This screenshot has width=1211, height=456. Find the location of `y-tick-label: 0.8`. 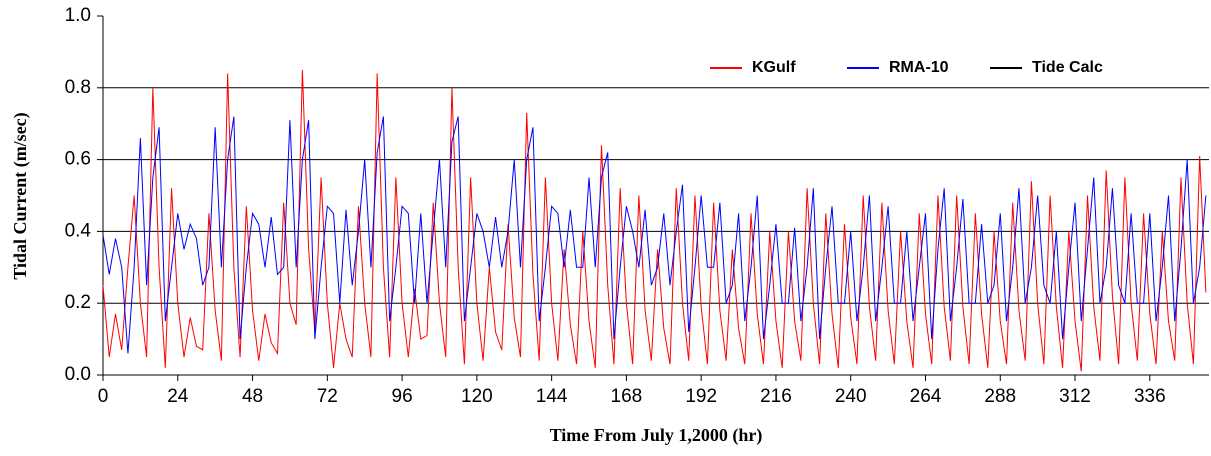

y-tick-label: 0.8 is located at coordinates (78, 87).